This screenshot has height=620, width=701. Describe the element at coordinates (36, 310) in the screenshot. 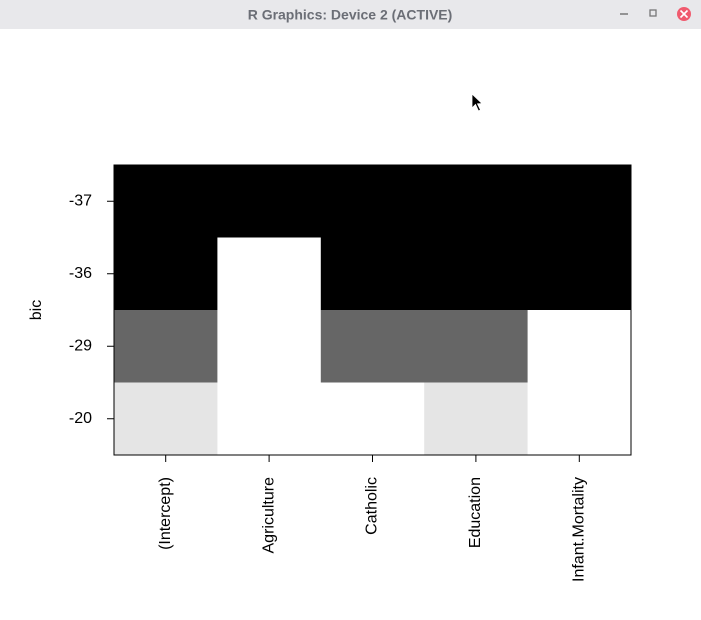

I see `y-axis-label: bic` at that location.